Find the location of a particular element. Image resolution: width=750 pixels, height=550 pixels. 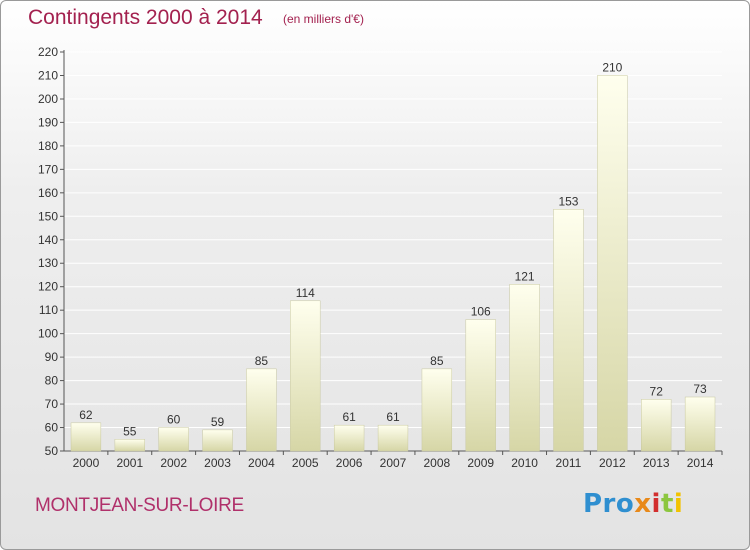

x-tick-label: 2008 is located at coordinates (437, 463).